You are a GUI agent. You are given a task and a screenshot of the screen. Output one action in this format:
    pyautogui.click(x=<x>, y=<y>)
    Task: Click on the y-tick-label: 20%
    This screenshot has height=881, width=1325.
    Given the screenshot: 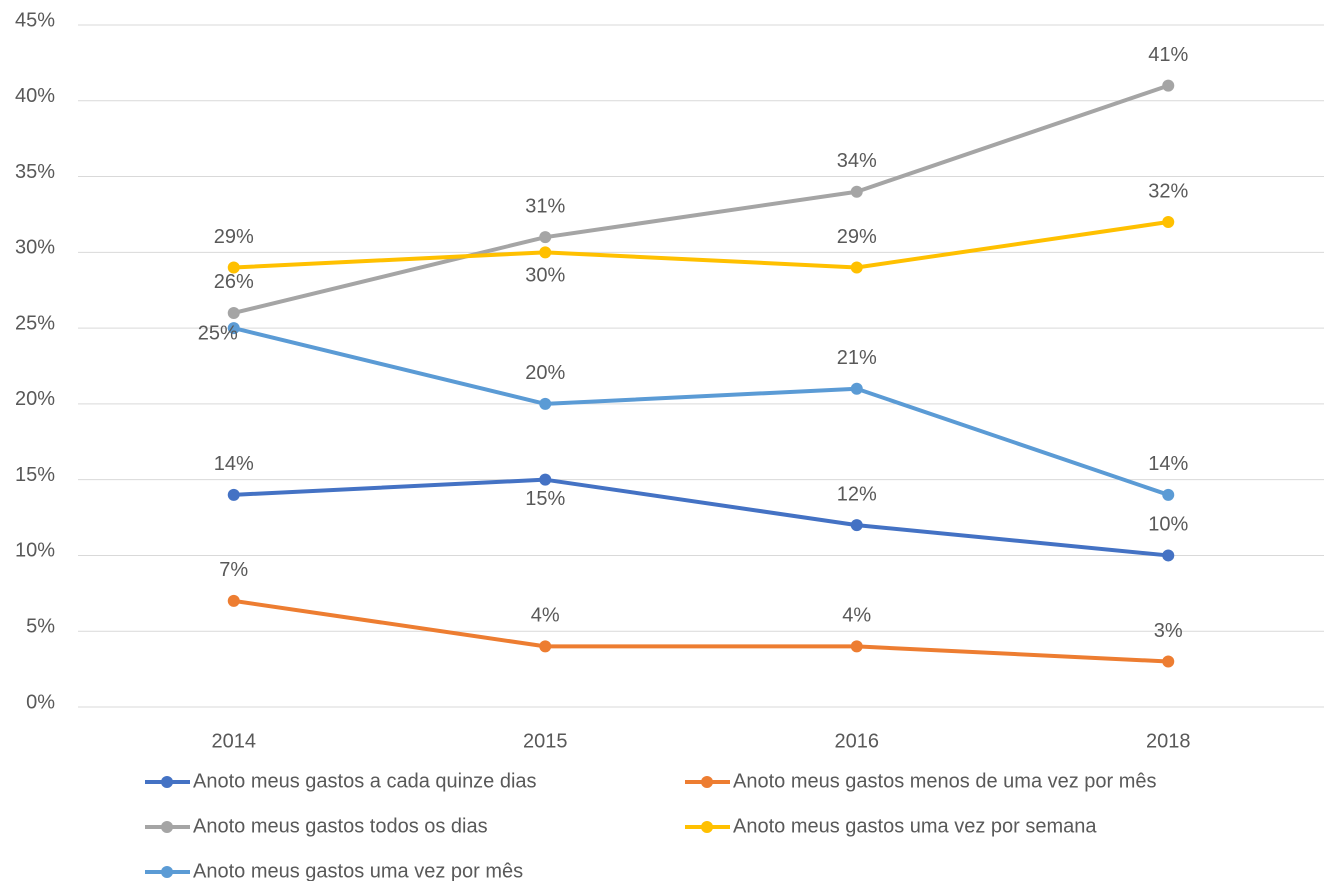 What is the action you would take?
    pyautogui.click(x=35, y=399)
    